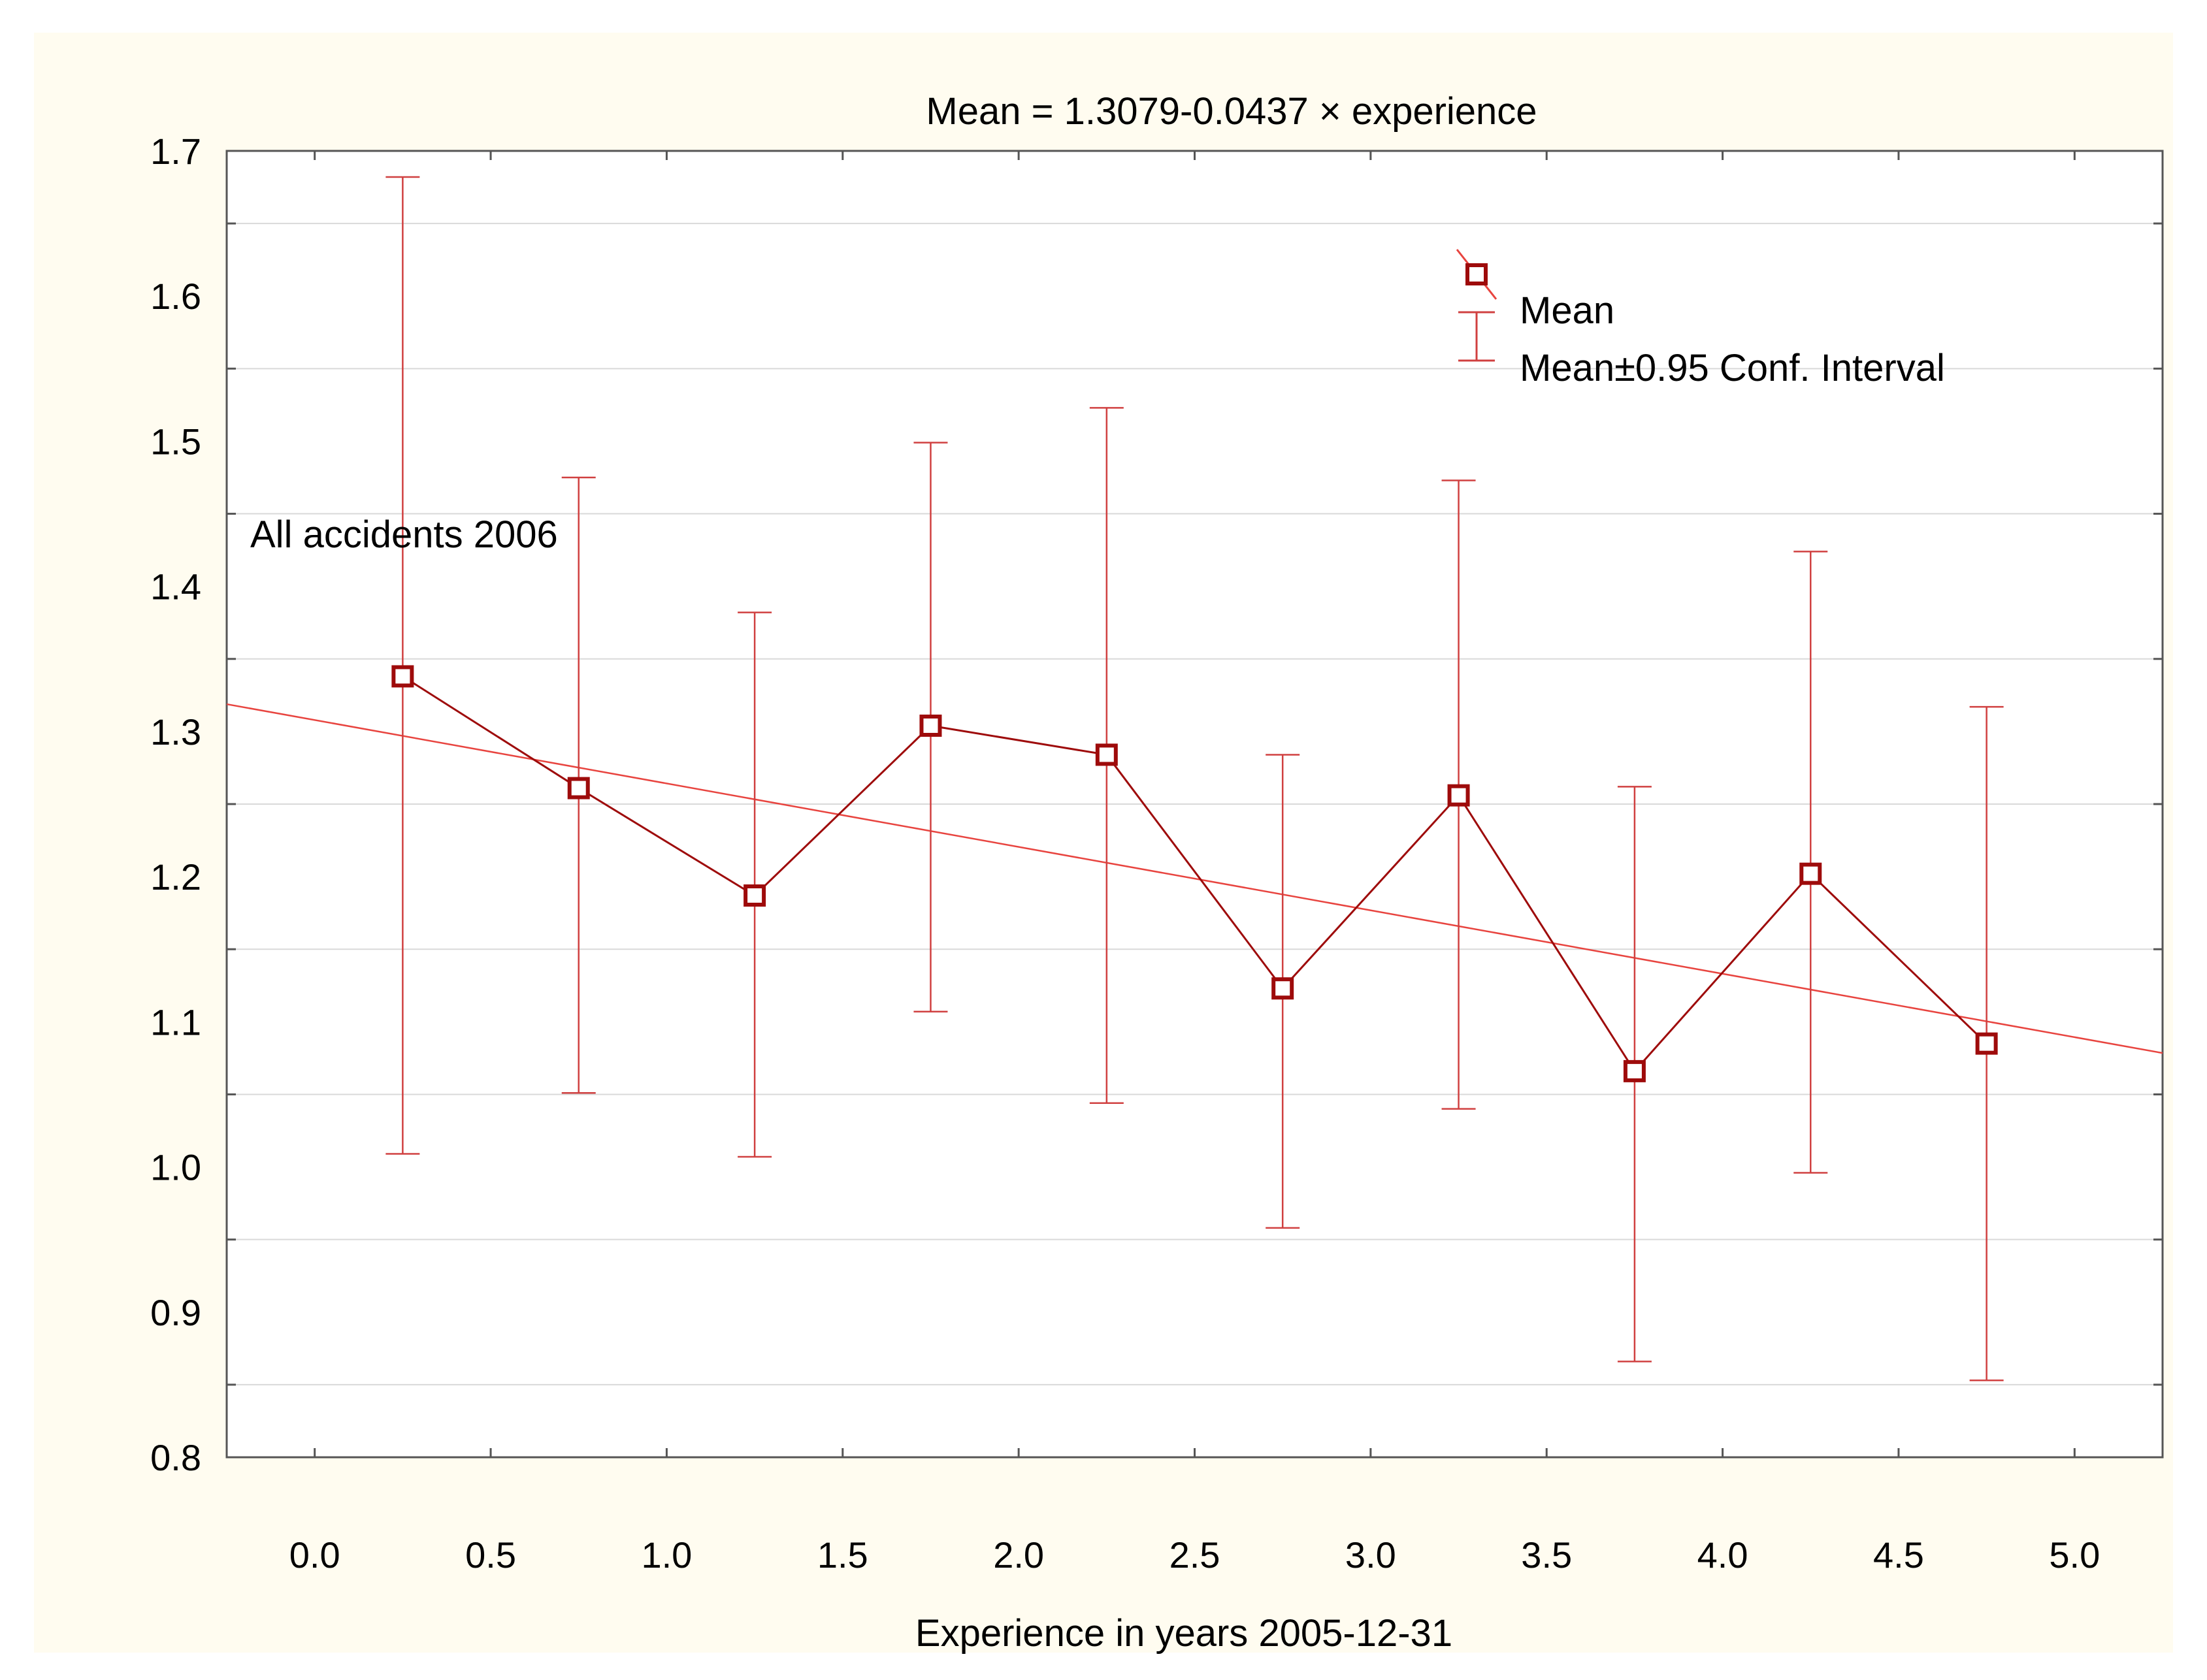 The image size is (2207, 1680). Describe the element at coordinates (175, 1167) in the screenshot. I see `y-tick-label: 1.0` at that location.